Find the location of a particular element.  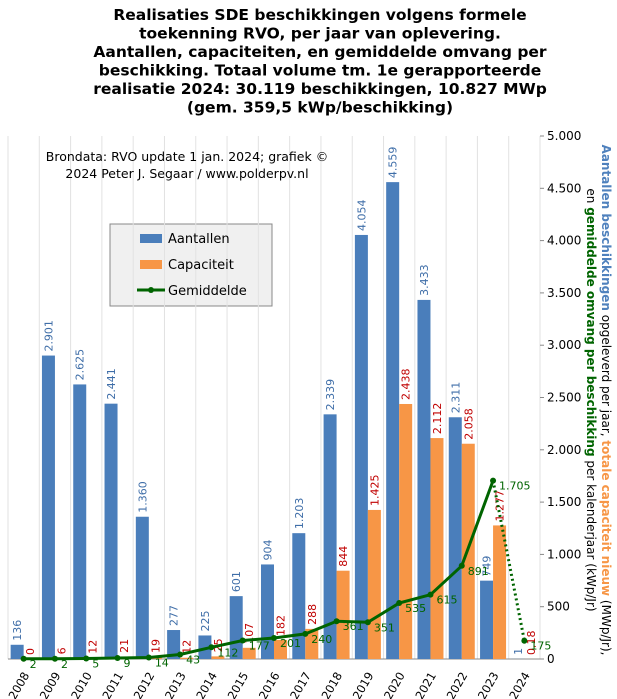

x-tick-label: 2018 is located at coordinates (331, 684).